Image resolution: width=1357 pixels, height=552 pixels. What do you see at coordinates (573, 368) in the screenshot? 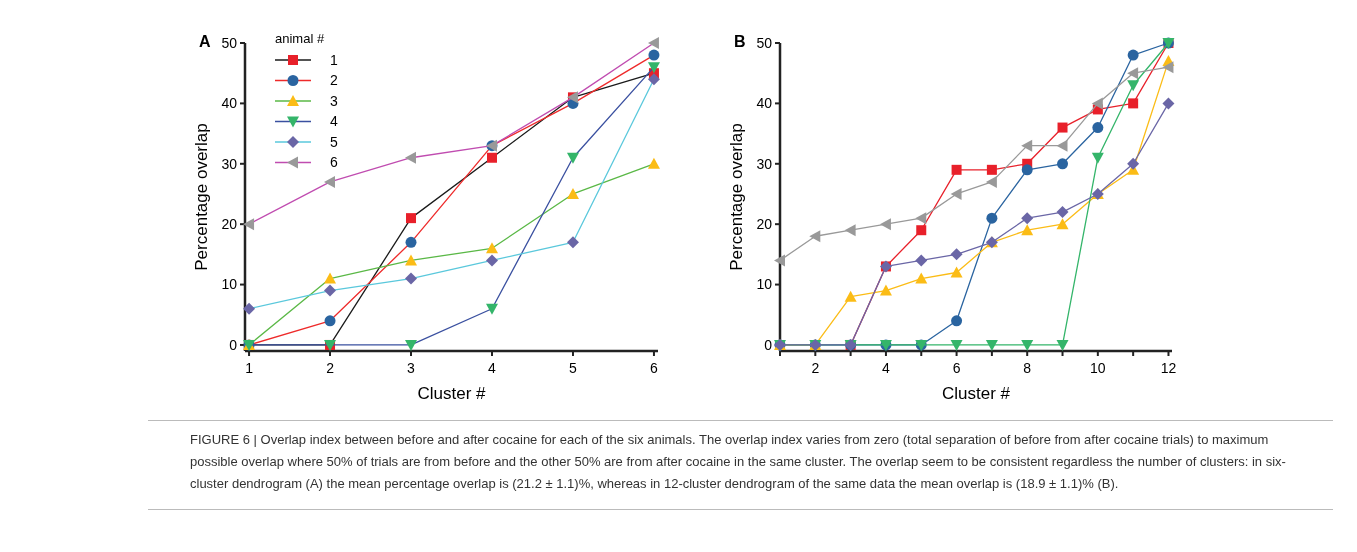
I see `x-tick-label: 5` at bounding box center [573, 368].